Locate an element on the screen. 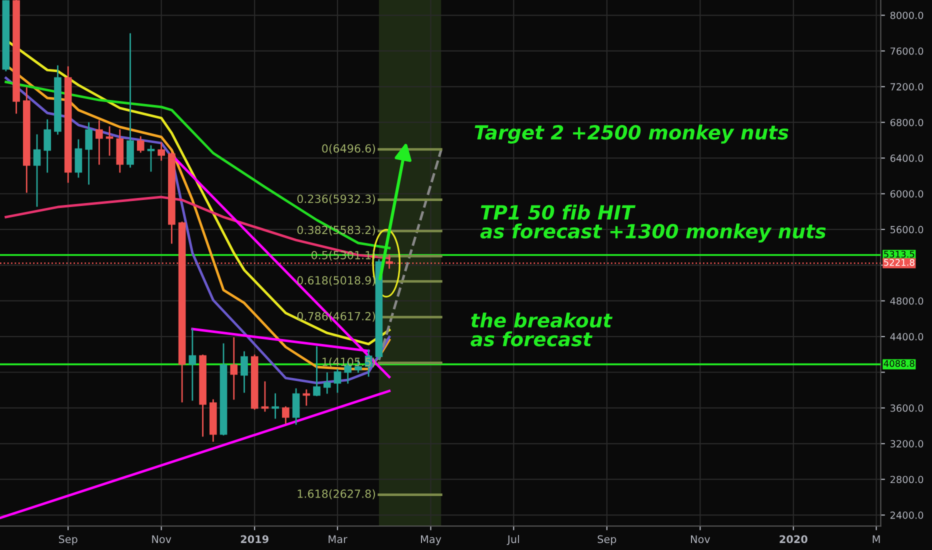 This screenshot has height=550, width=932. y-tick-label: 2800.0 is located at coordinates (907, 480).